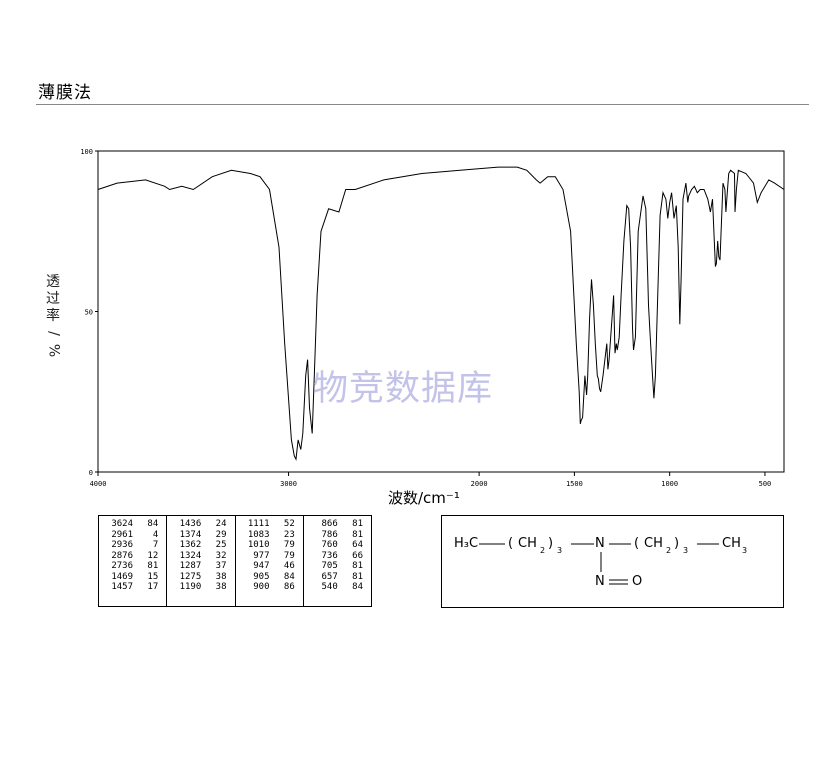 The image size is (822, 765). Describe the element at coordinates (599, 564) in the screenshot. I see `structure-diagram` at that location.